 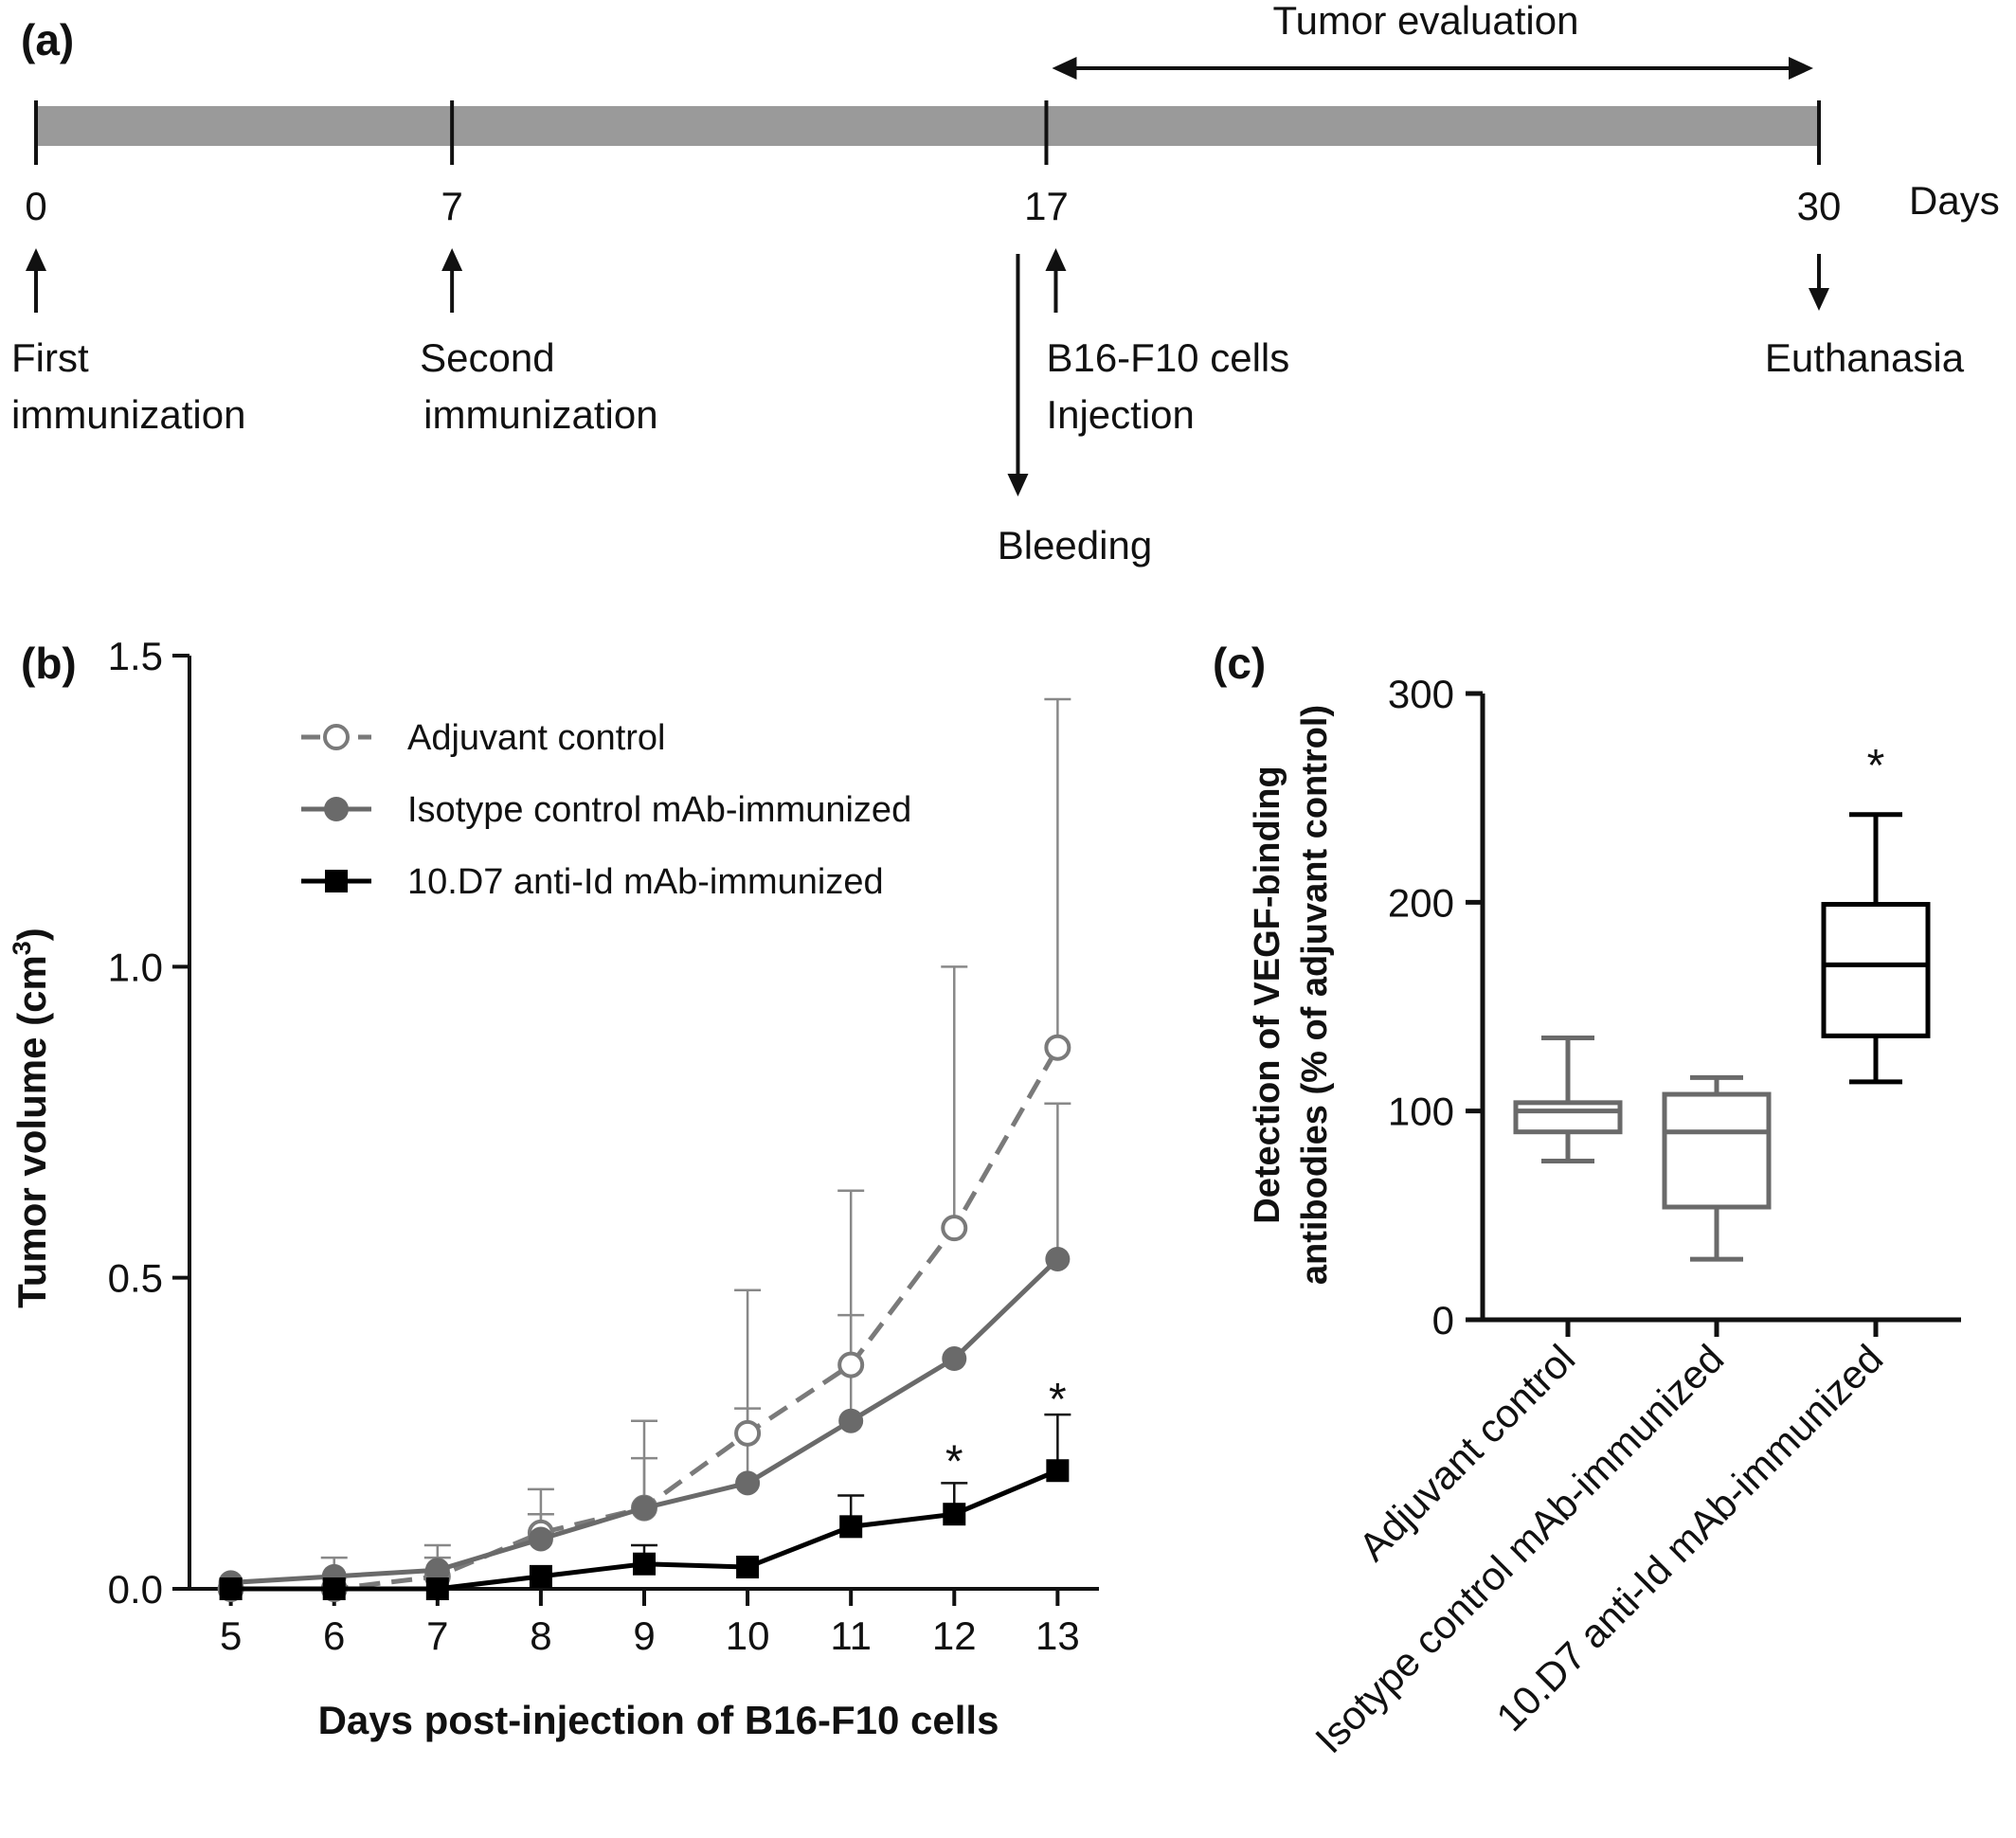 I want to click on panel-c-y-tick-label: 100, so click(x=1421, y=1112).